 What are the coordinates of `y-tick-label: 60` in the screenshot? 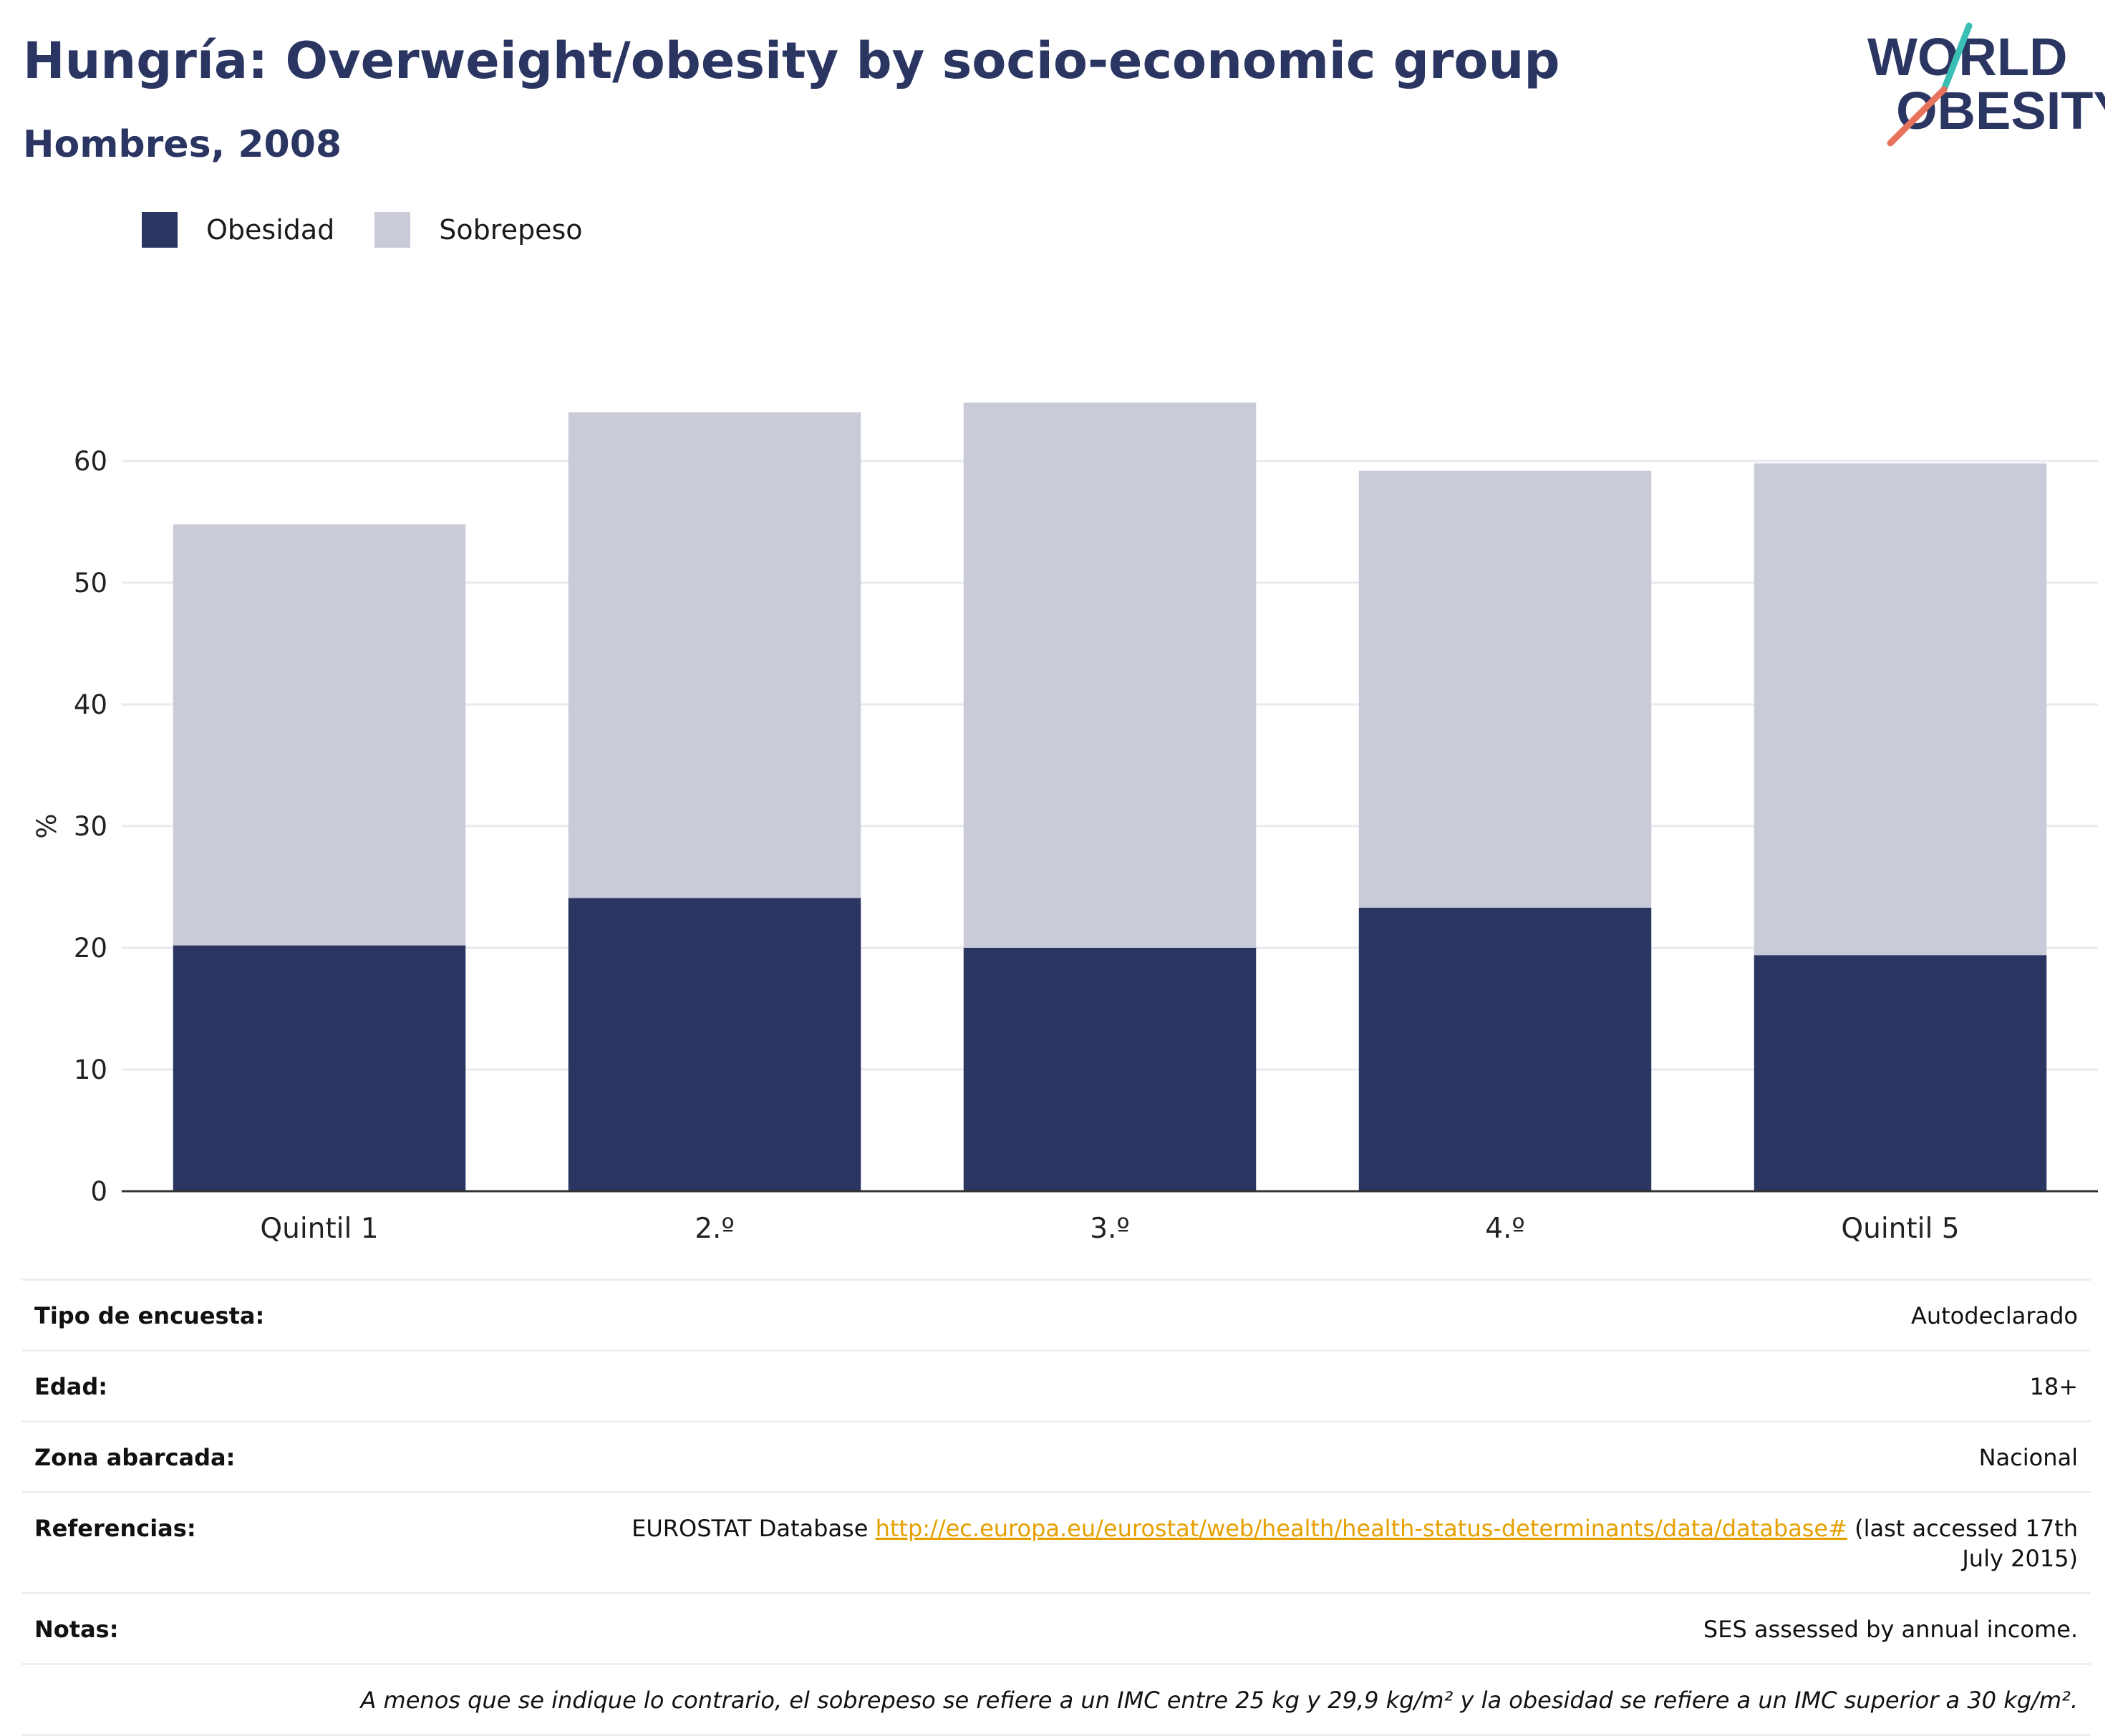 It's located at (90, 461).